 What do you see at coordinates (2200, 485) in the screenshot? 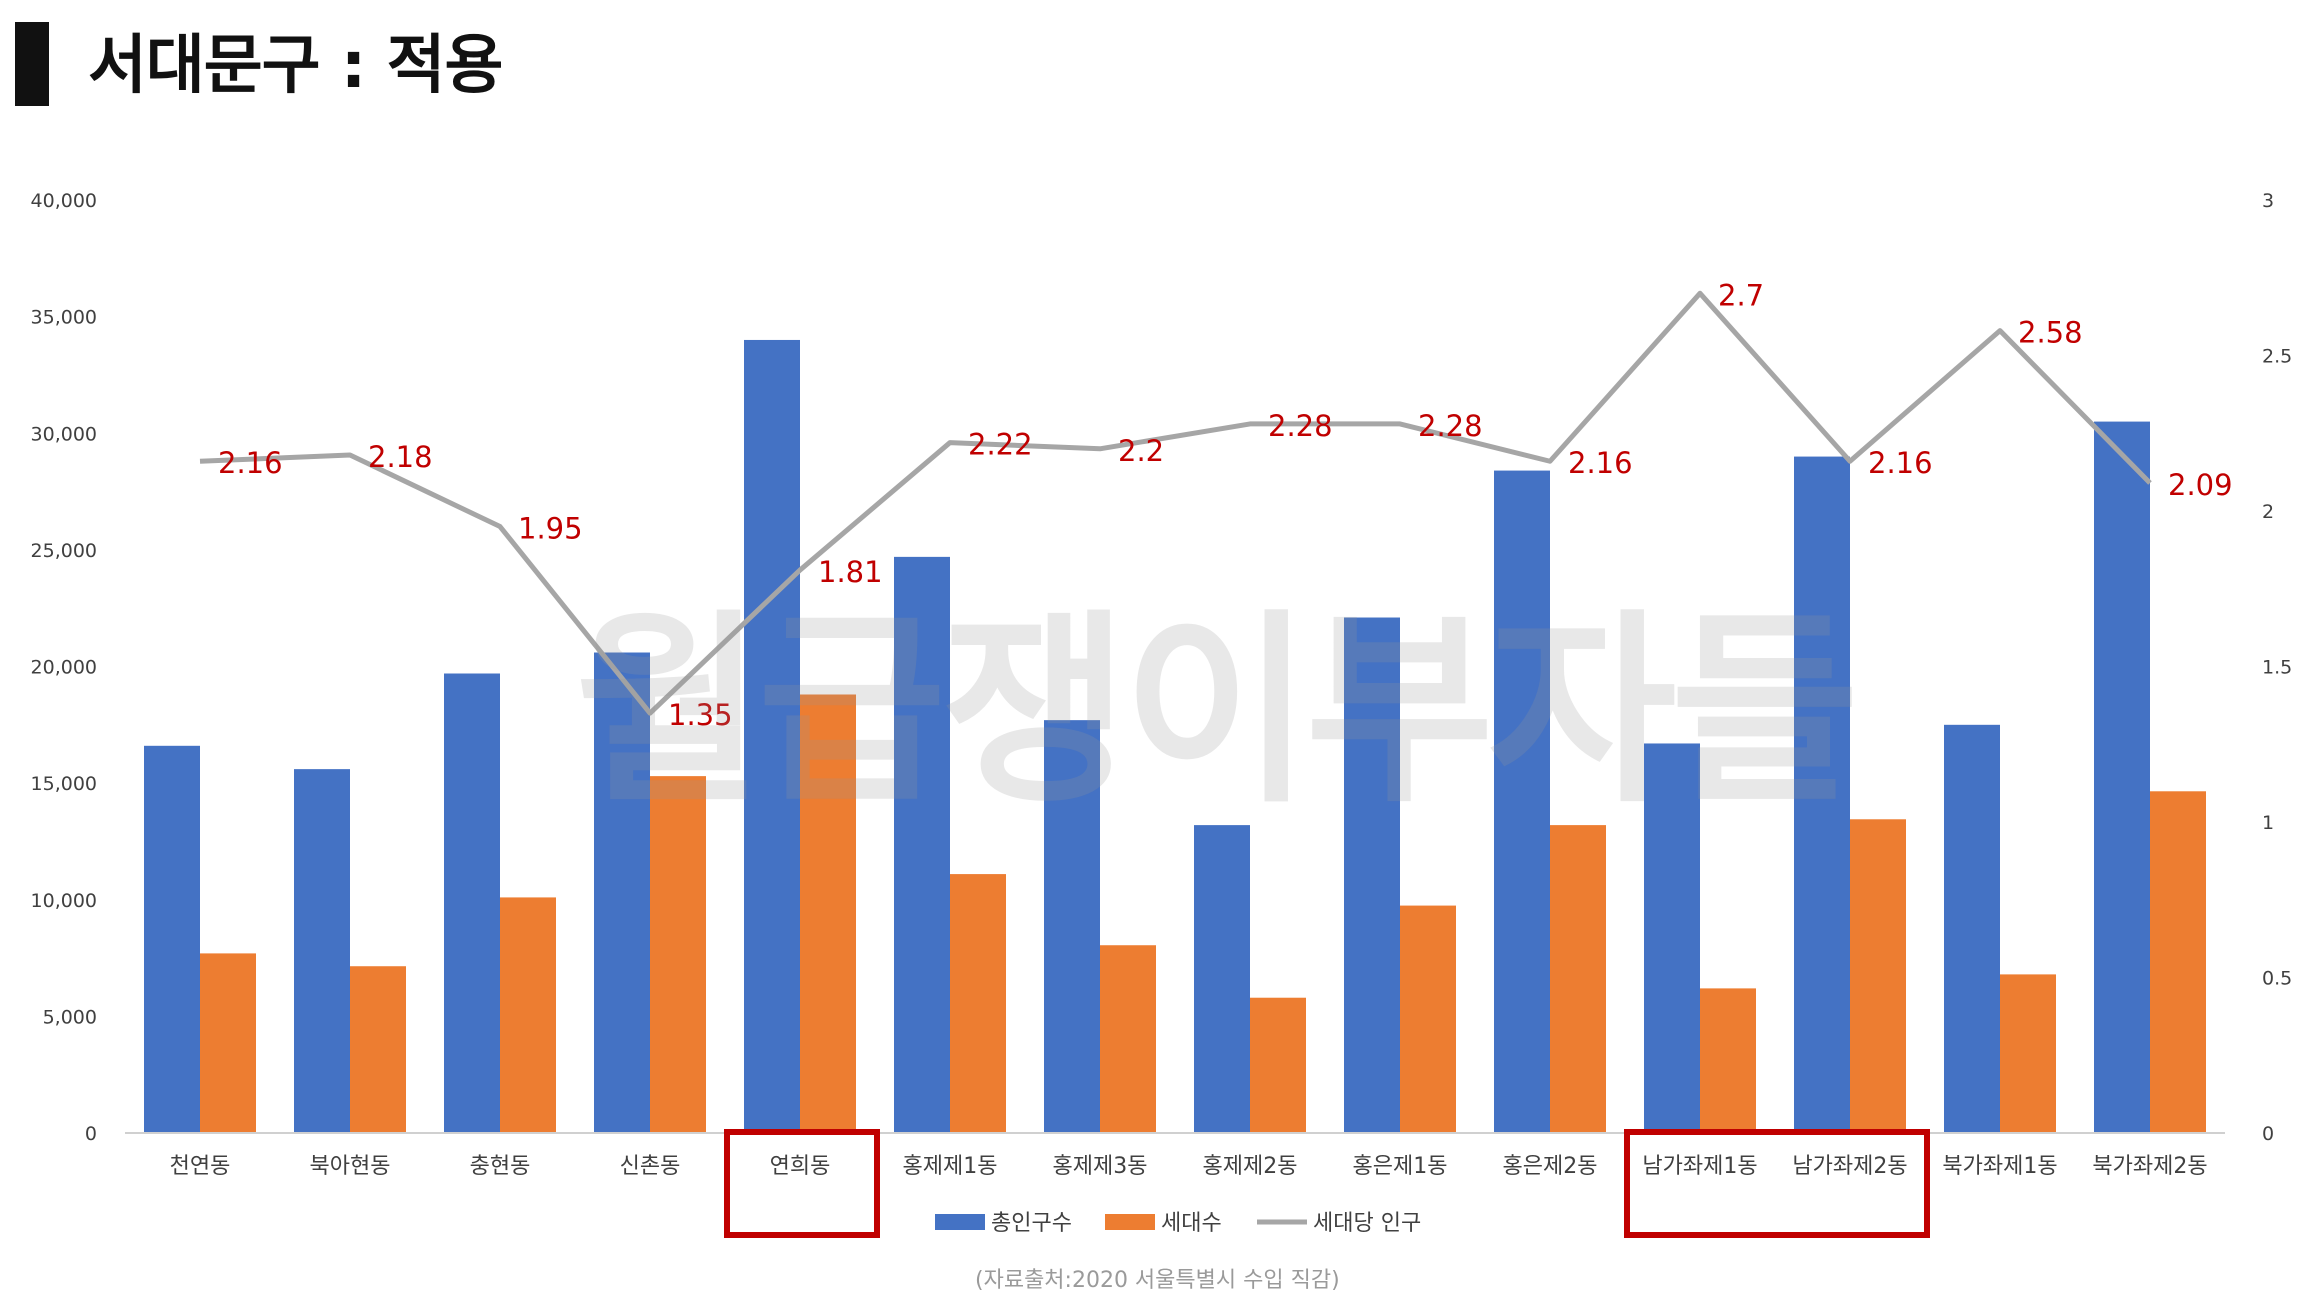
I see `data-label-per-household: 2.09` at bounding box center [2200, 485].